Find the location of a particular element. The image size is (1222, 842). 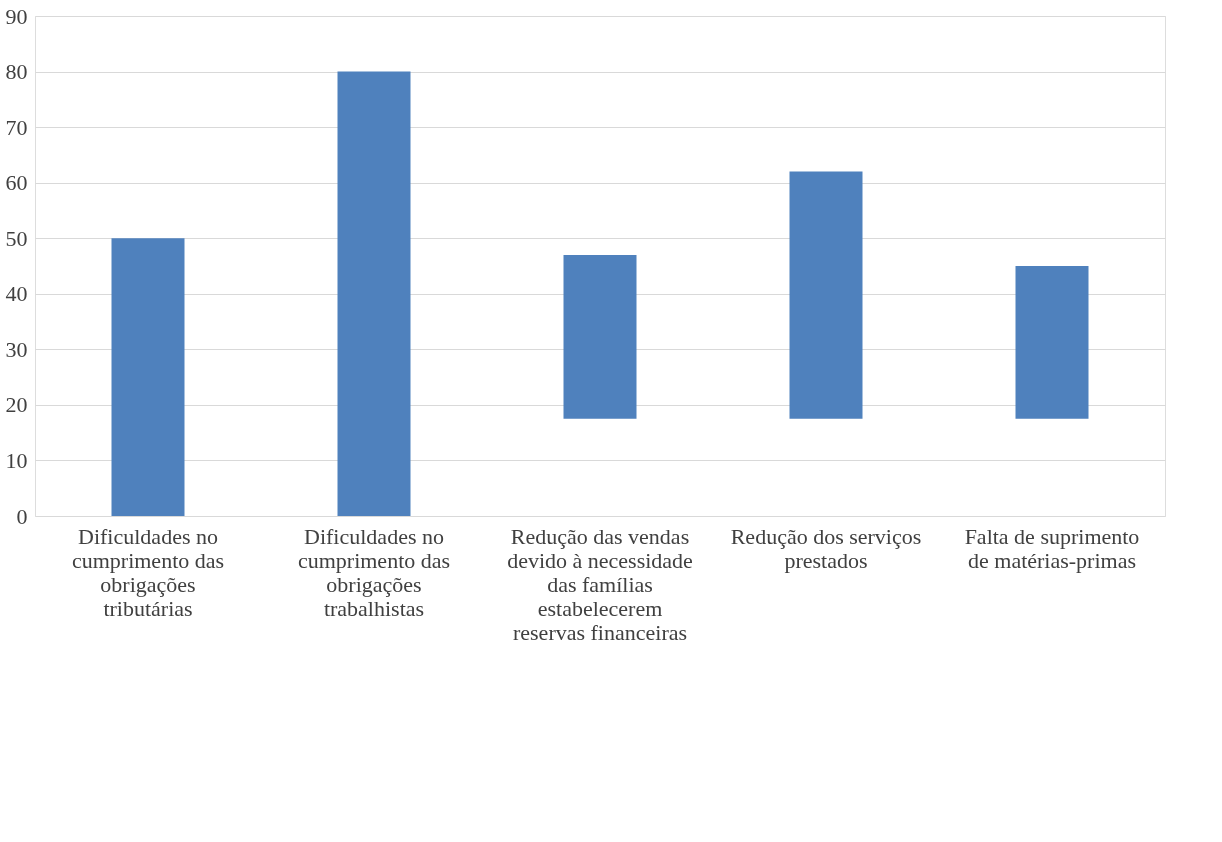

y-tick-label: 70 is located at coordinates (16, 127).